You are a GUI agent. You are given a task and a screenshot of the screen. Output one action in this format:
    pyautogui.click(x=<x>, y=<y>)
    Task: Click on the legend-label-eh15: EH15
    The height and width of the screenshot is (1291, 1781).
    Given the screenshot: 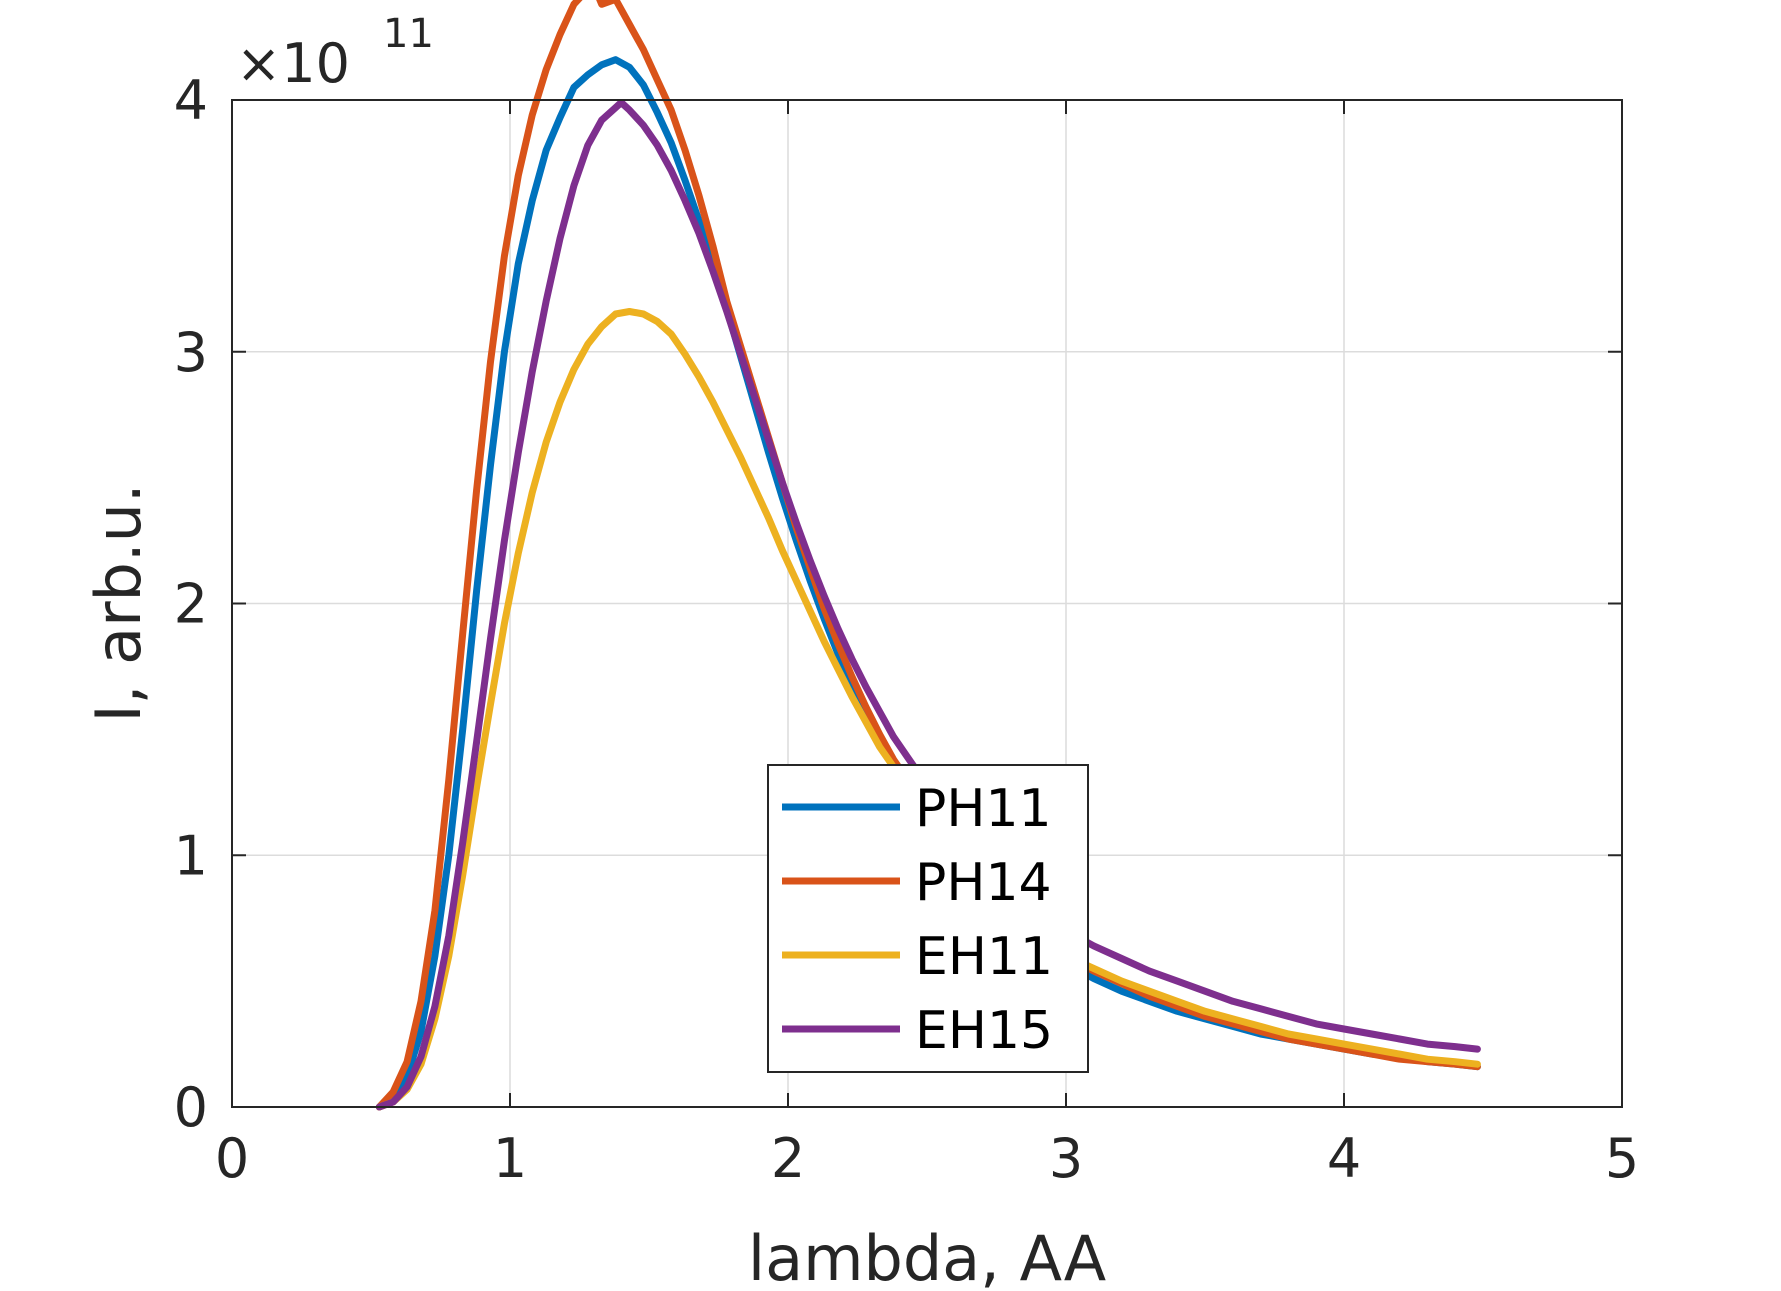 What is the action you would take?
    pyautogui.click(x=984, y=1031)
    